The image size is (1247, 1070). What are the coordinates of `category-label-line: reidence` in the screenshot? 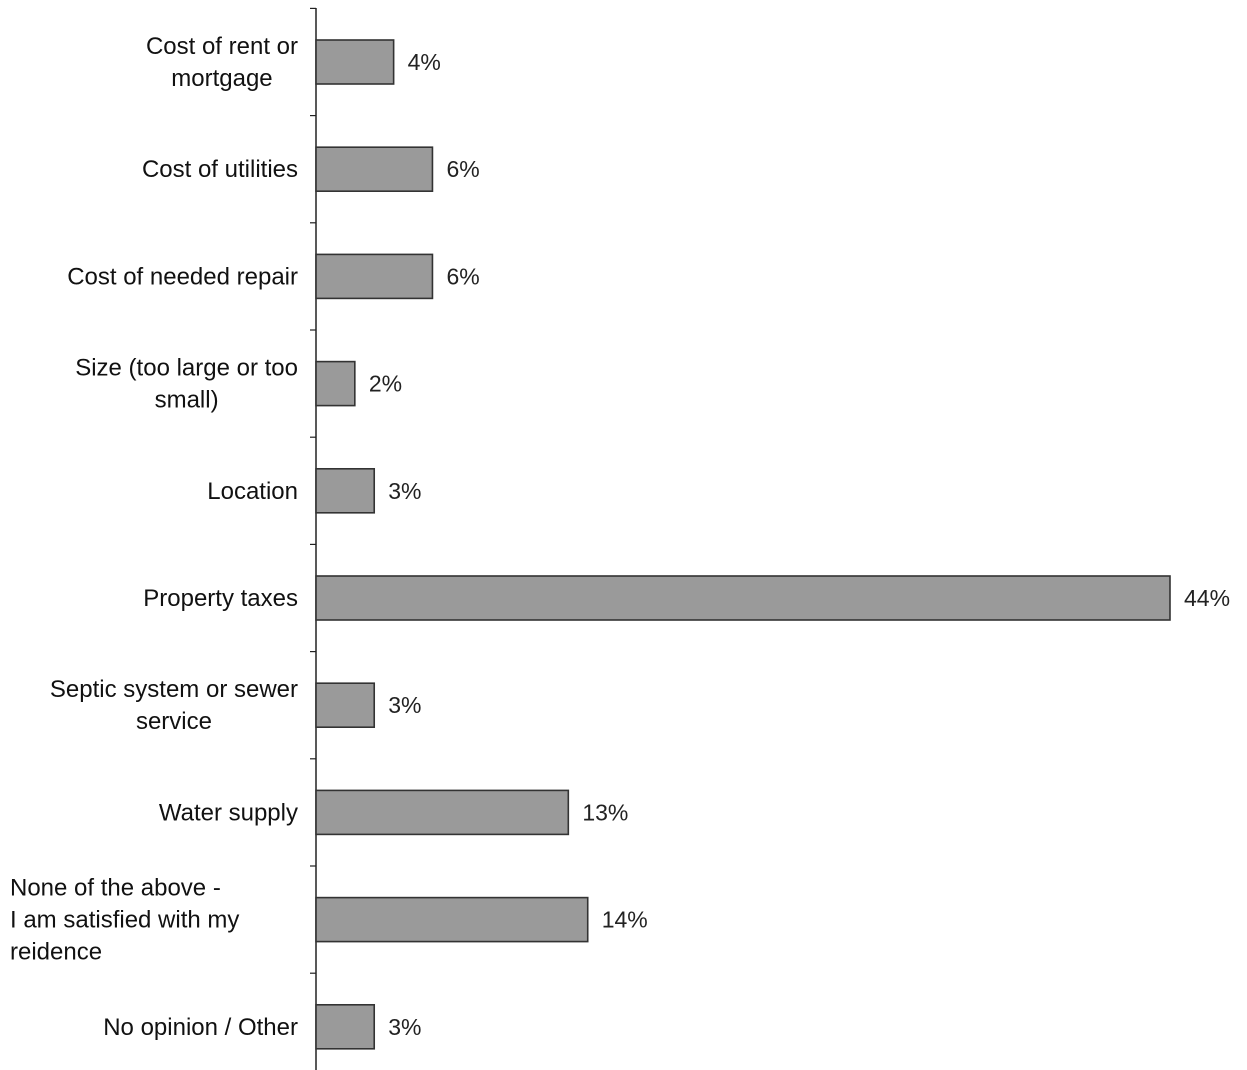 It's located at (56, 952).